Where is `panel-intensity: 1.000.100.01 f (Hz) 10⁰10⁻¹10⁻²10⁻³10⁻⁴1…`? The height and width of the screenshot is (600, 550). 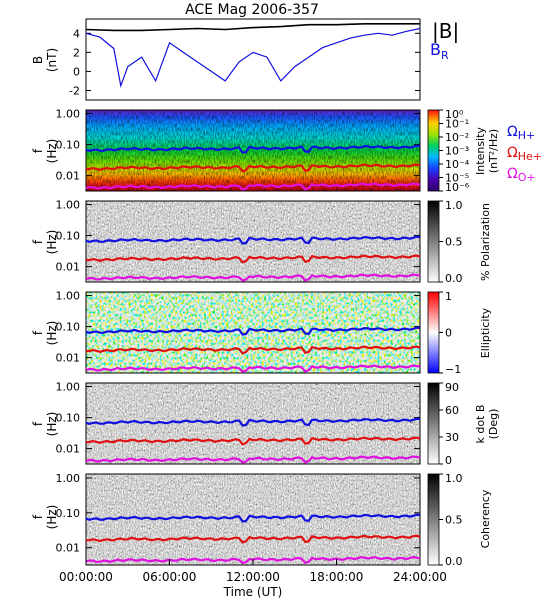 panel-intensity: 1.000.100.01 f (Hz) 10⁰10⁻¹10⁻²10⁻³10⁻⁴1… is located at coordinates (286, 151).